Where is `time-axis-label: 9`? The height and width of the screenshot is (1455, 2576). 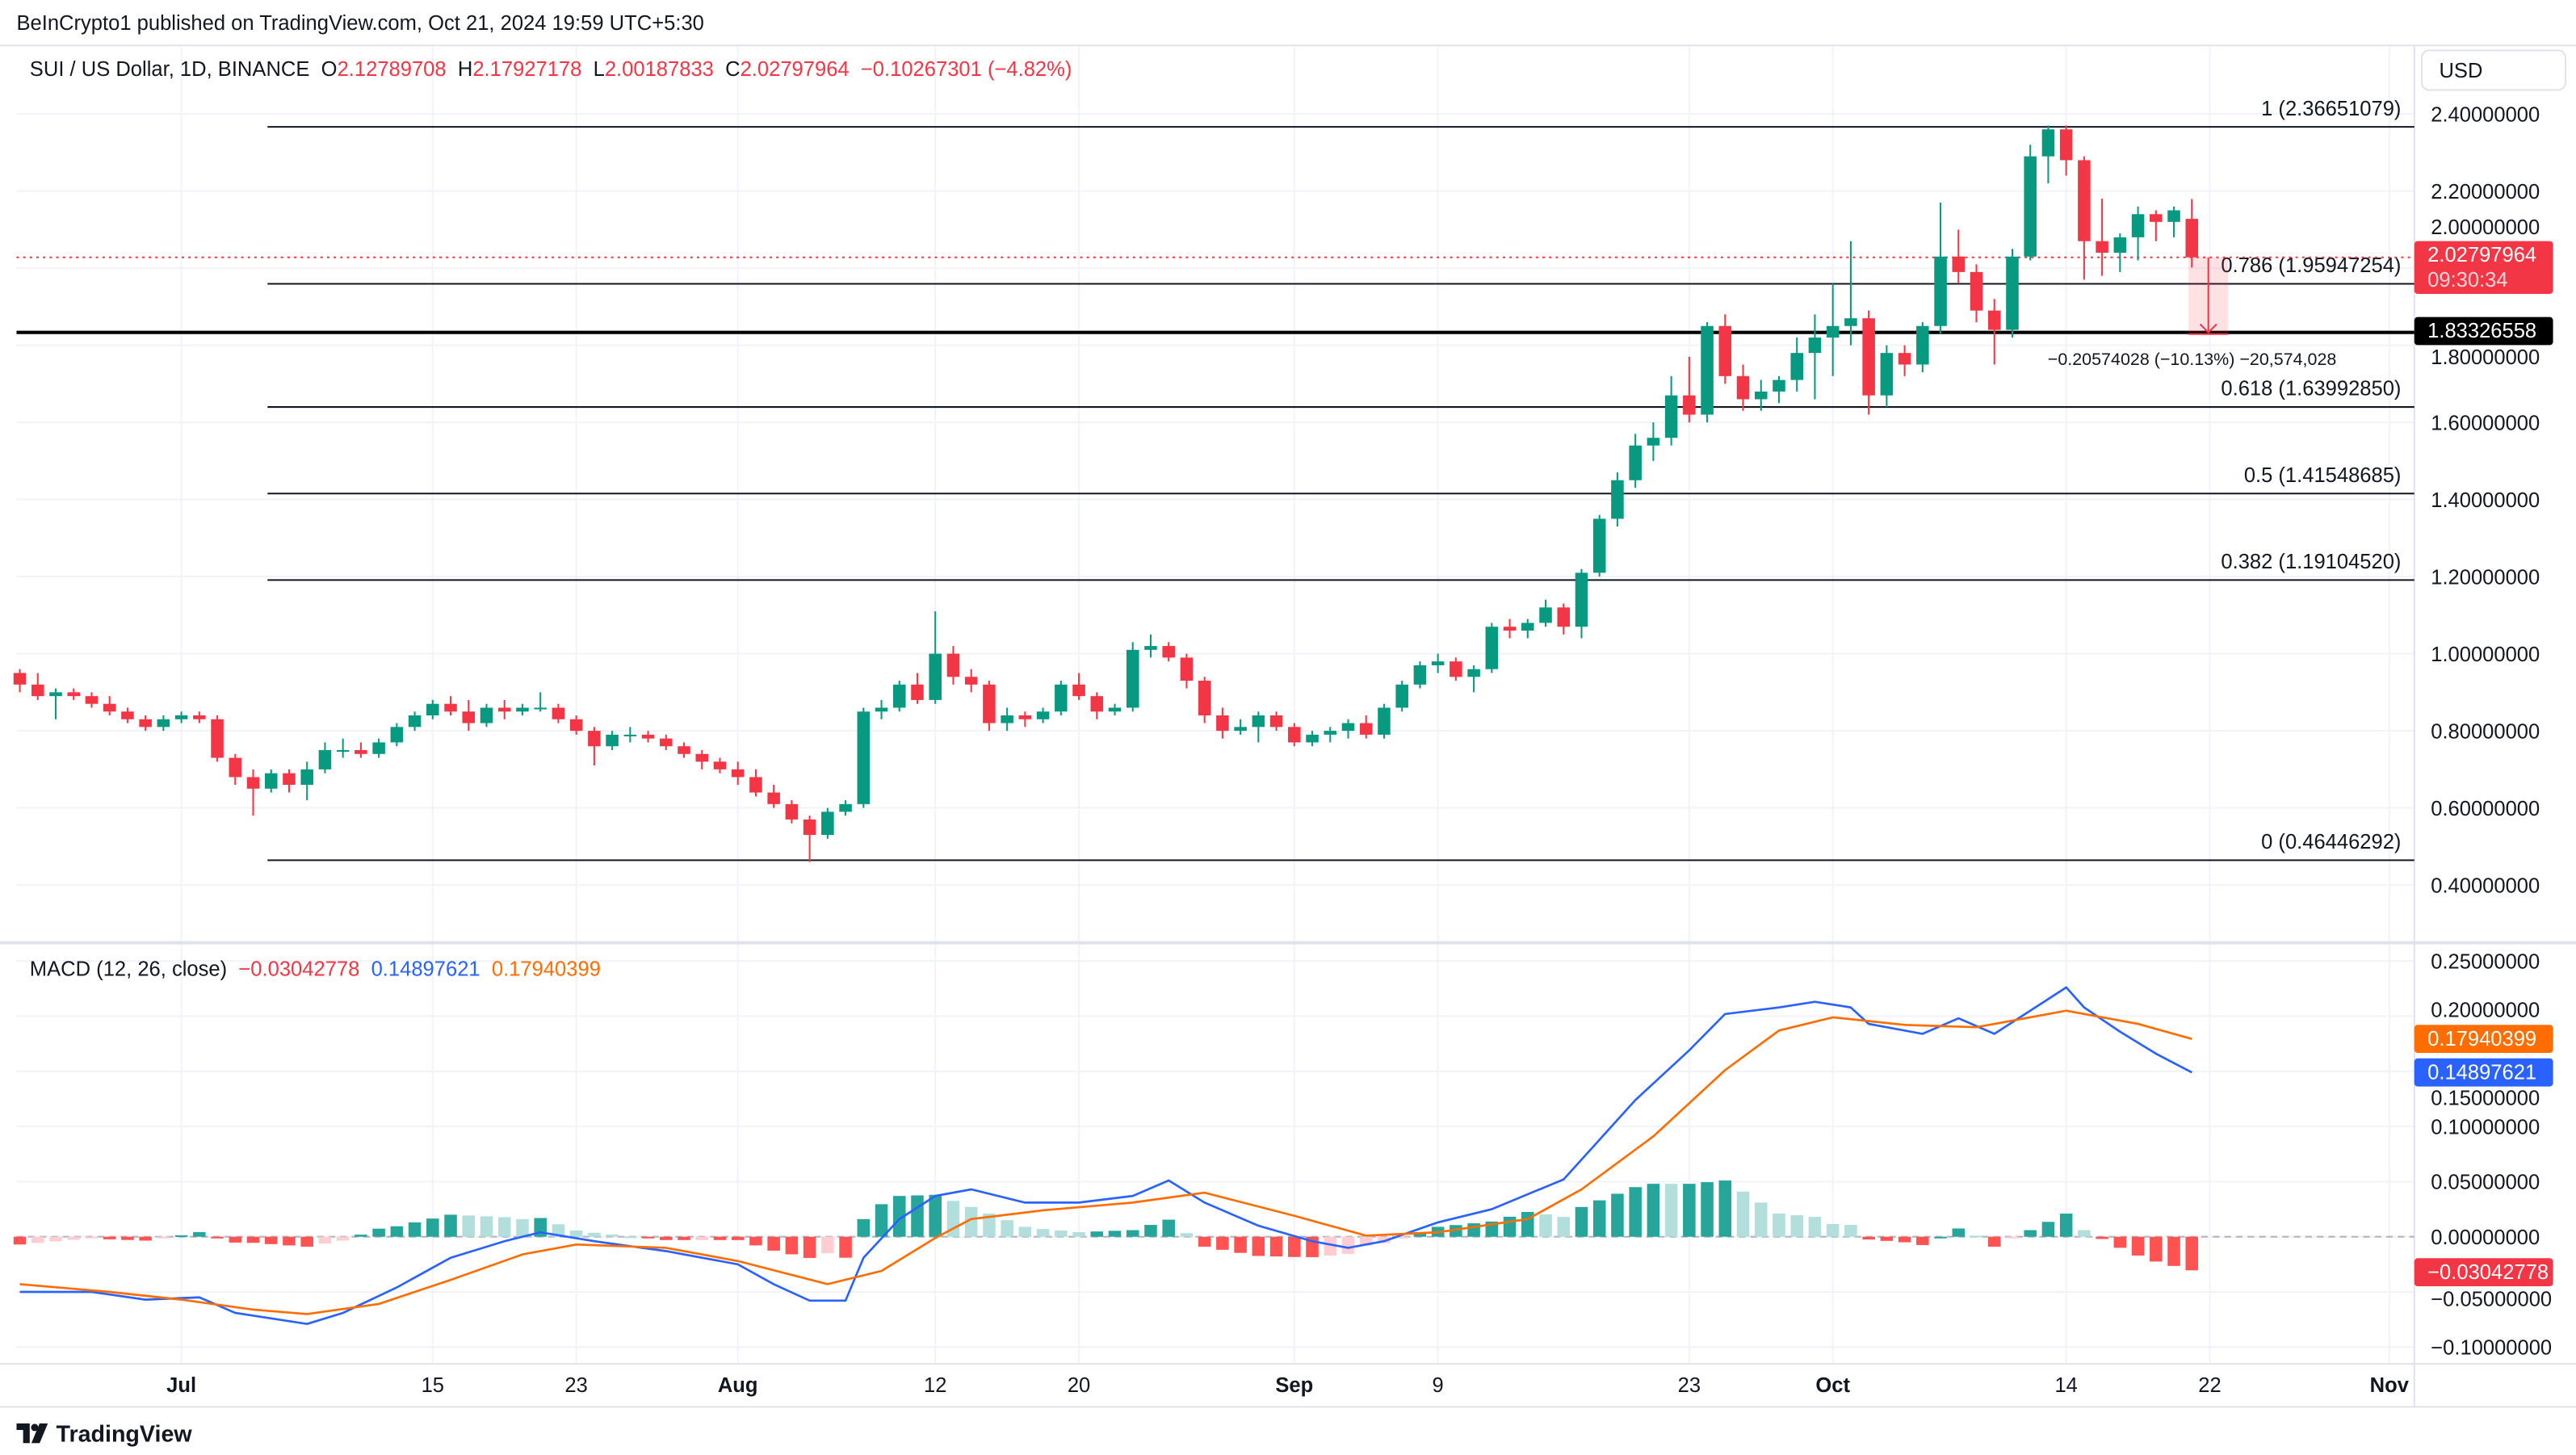
time-axis-label: 9 is located at coordinates (1438, 1385).